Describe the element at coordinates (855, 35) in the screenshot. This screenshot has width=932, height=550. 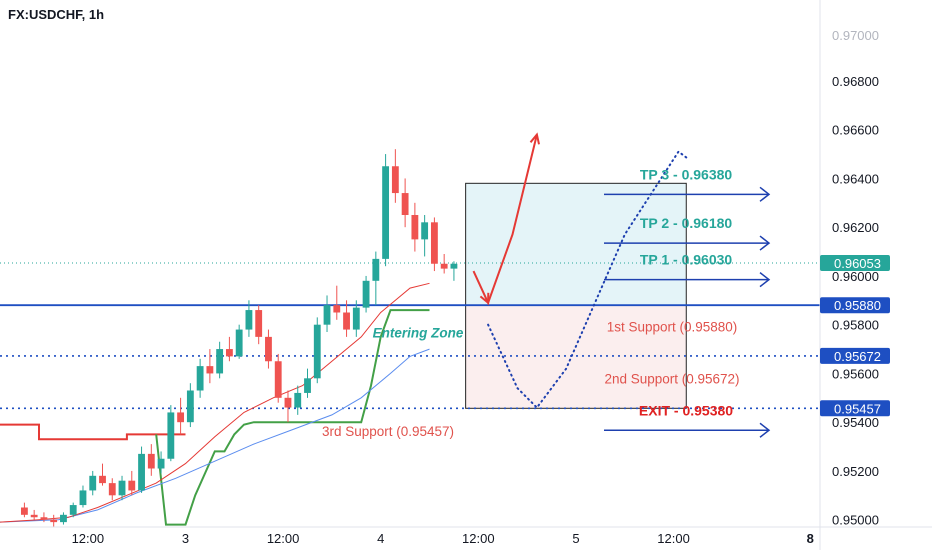
I see `price-axis-tick-partial: 0.97000` at that location.